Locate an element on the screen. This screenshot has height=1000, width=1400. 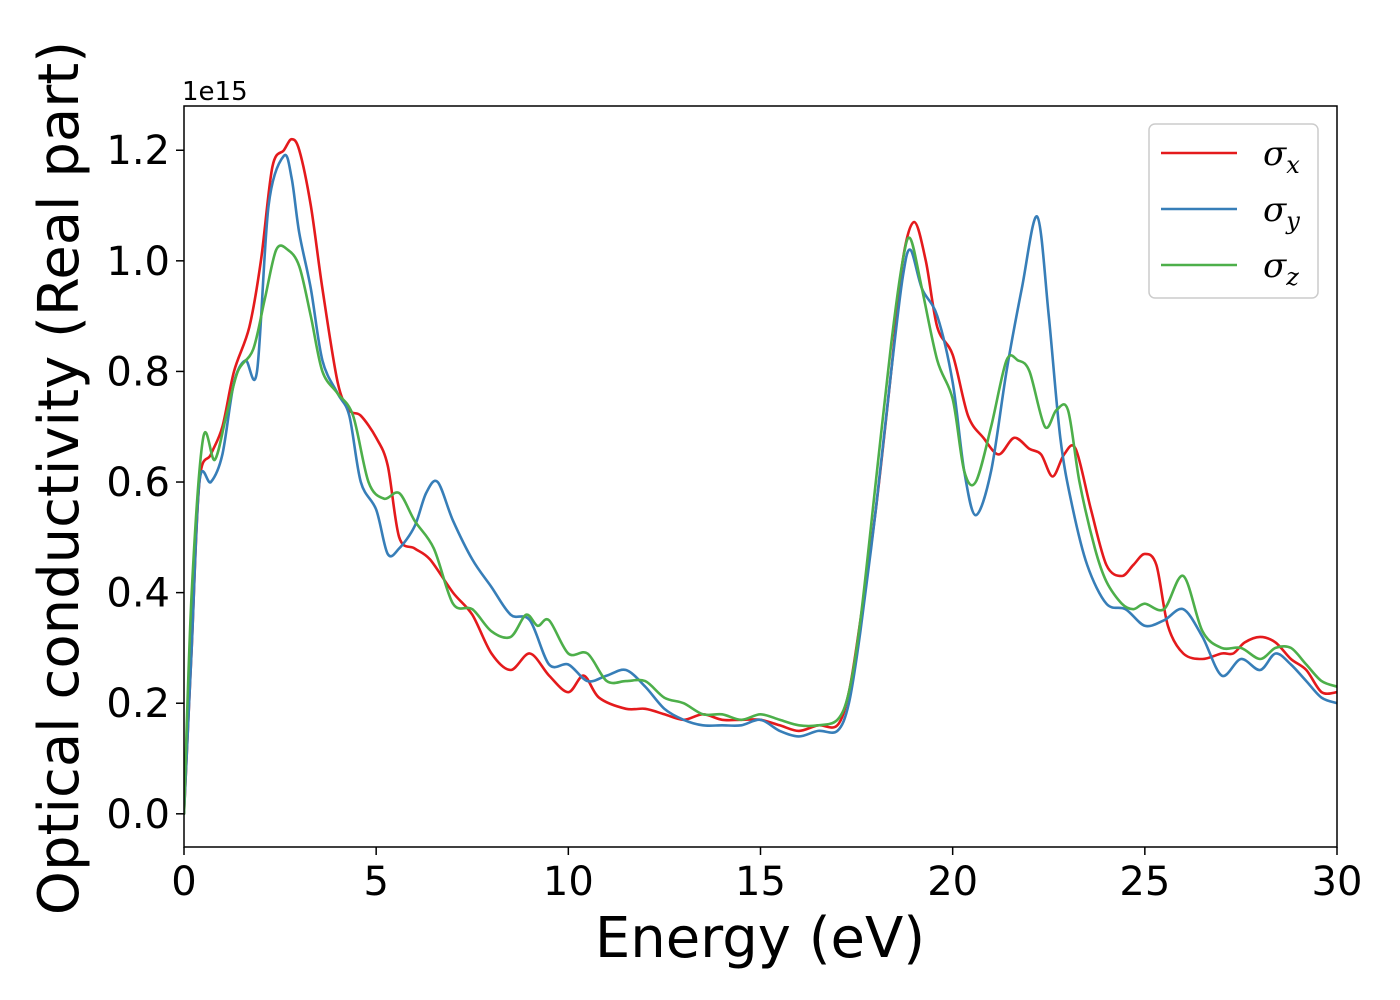
x-tick-label: 0 is located at coordinates (183, 882).